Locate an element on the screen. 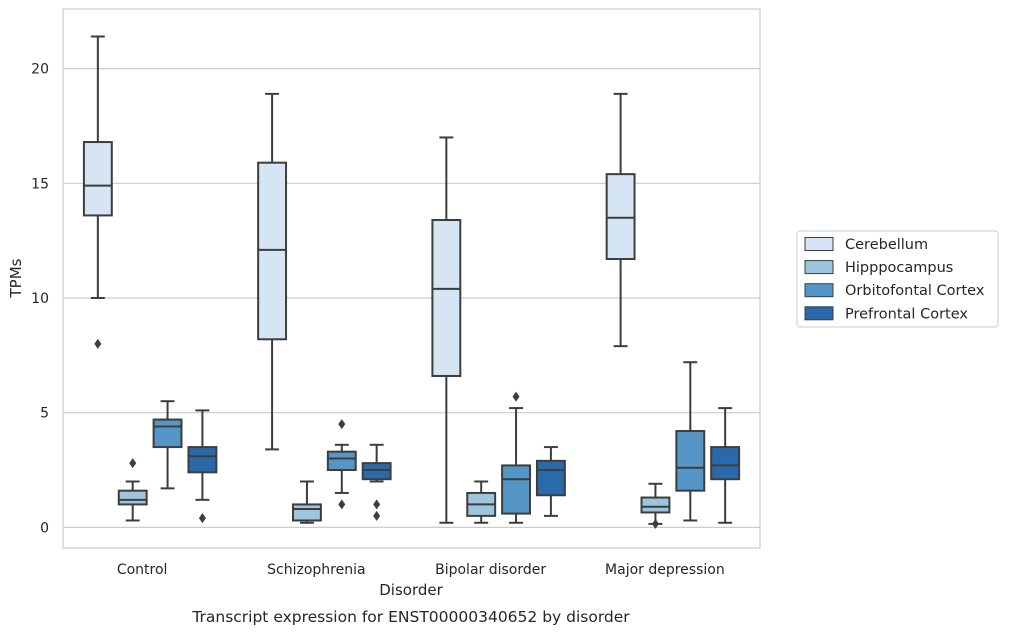 This screenshot has width=1009, height=634. y-tick-label: 10 is located at coordinates (40, 299).